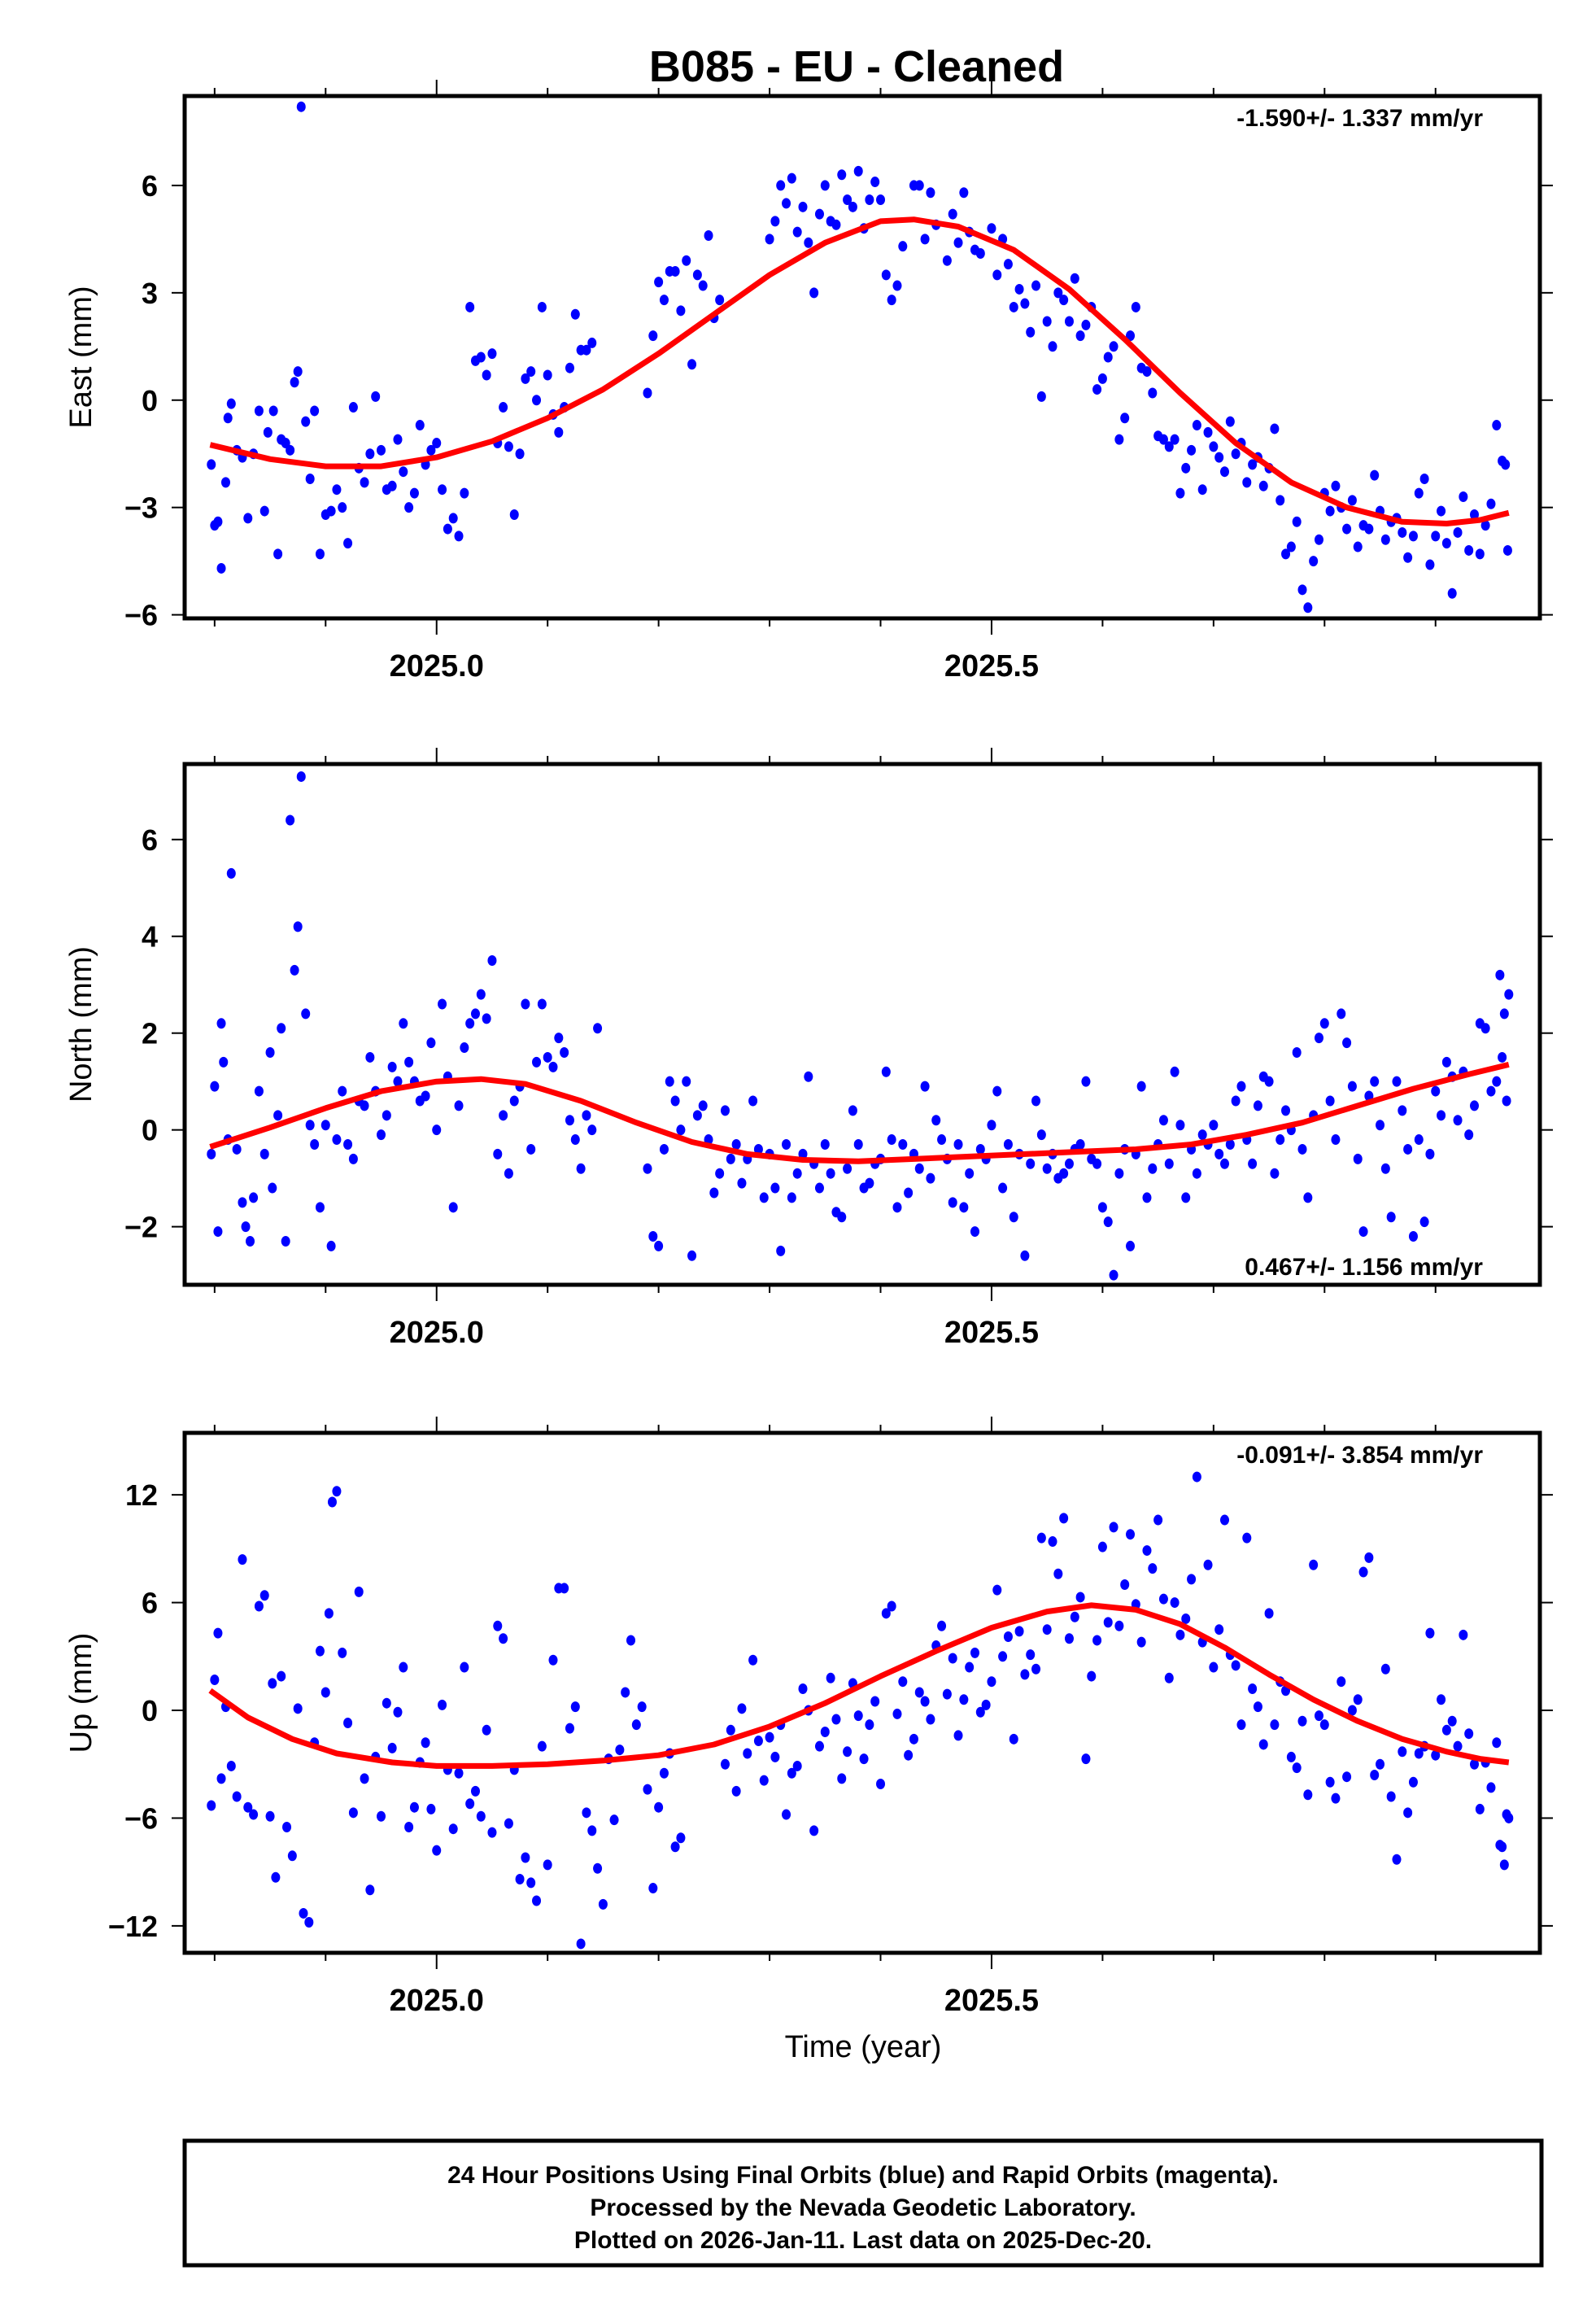  Describe the element at coordinates (1359, 1456) in the screenshot. I see `rate-annotation: -0.091+/- 3.854 mm/yr` at that location.